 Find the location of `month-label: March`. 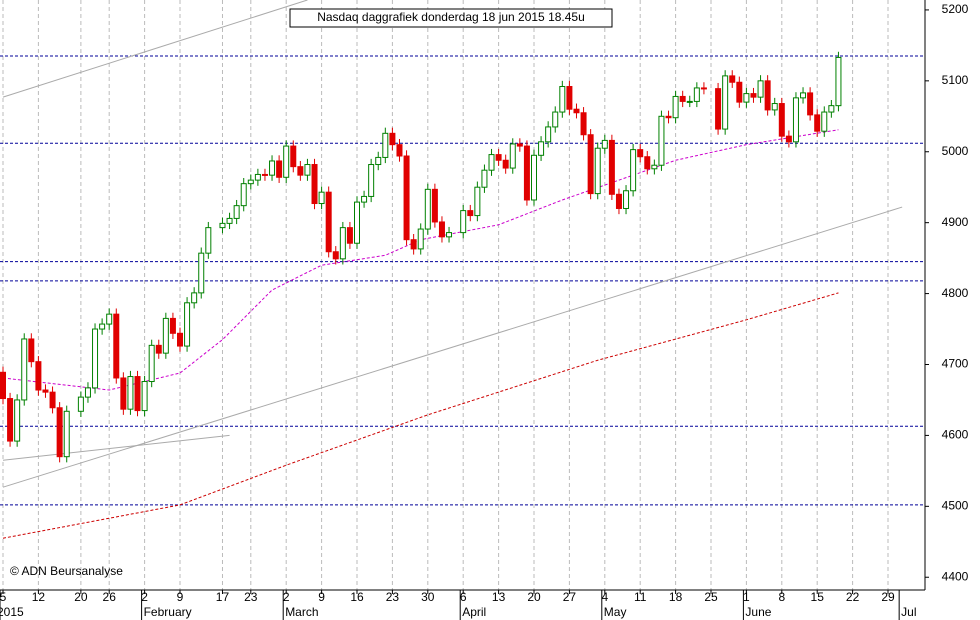

month-label: March is located at coordinates (301, 612).